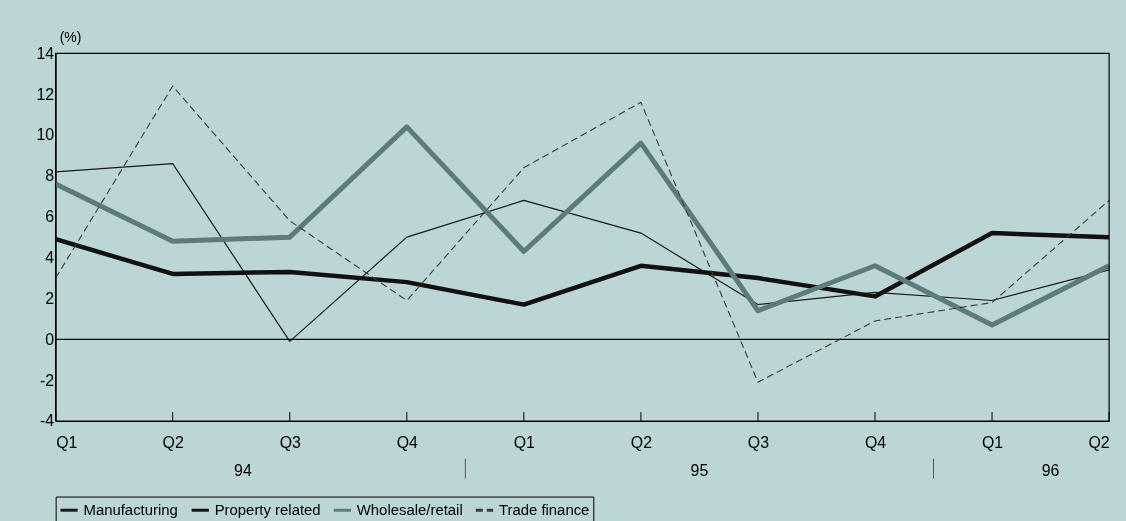 The height and width of the screenshot is (521, 1126). Describe the element at coordinates (267, 510) in the screenshot. I see `legend-label: Property related` at that location.